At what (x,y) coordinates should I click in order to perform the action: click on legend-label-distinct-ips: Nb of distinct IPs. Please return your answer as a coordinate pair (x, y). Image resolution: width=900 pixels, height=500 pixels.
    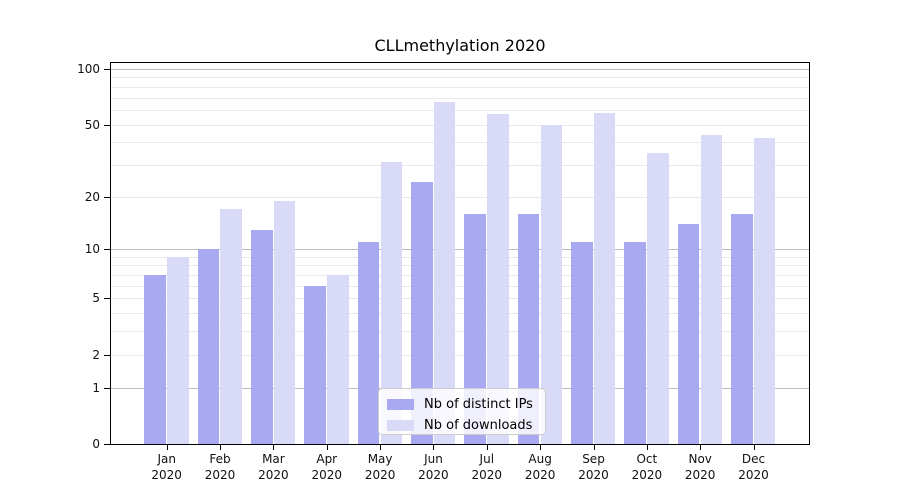
    Looking at the image, I should click on (478, 404).